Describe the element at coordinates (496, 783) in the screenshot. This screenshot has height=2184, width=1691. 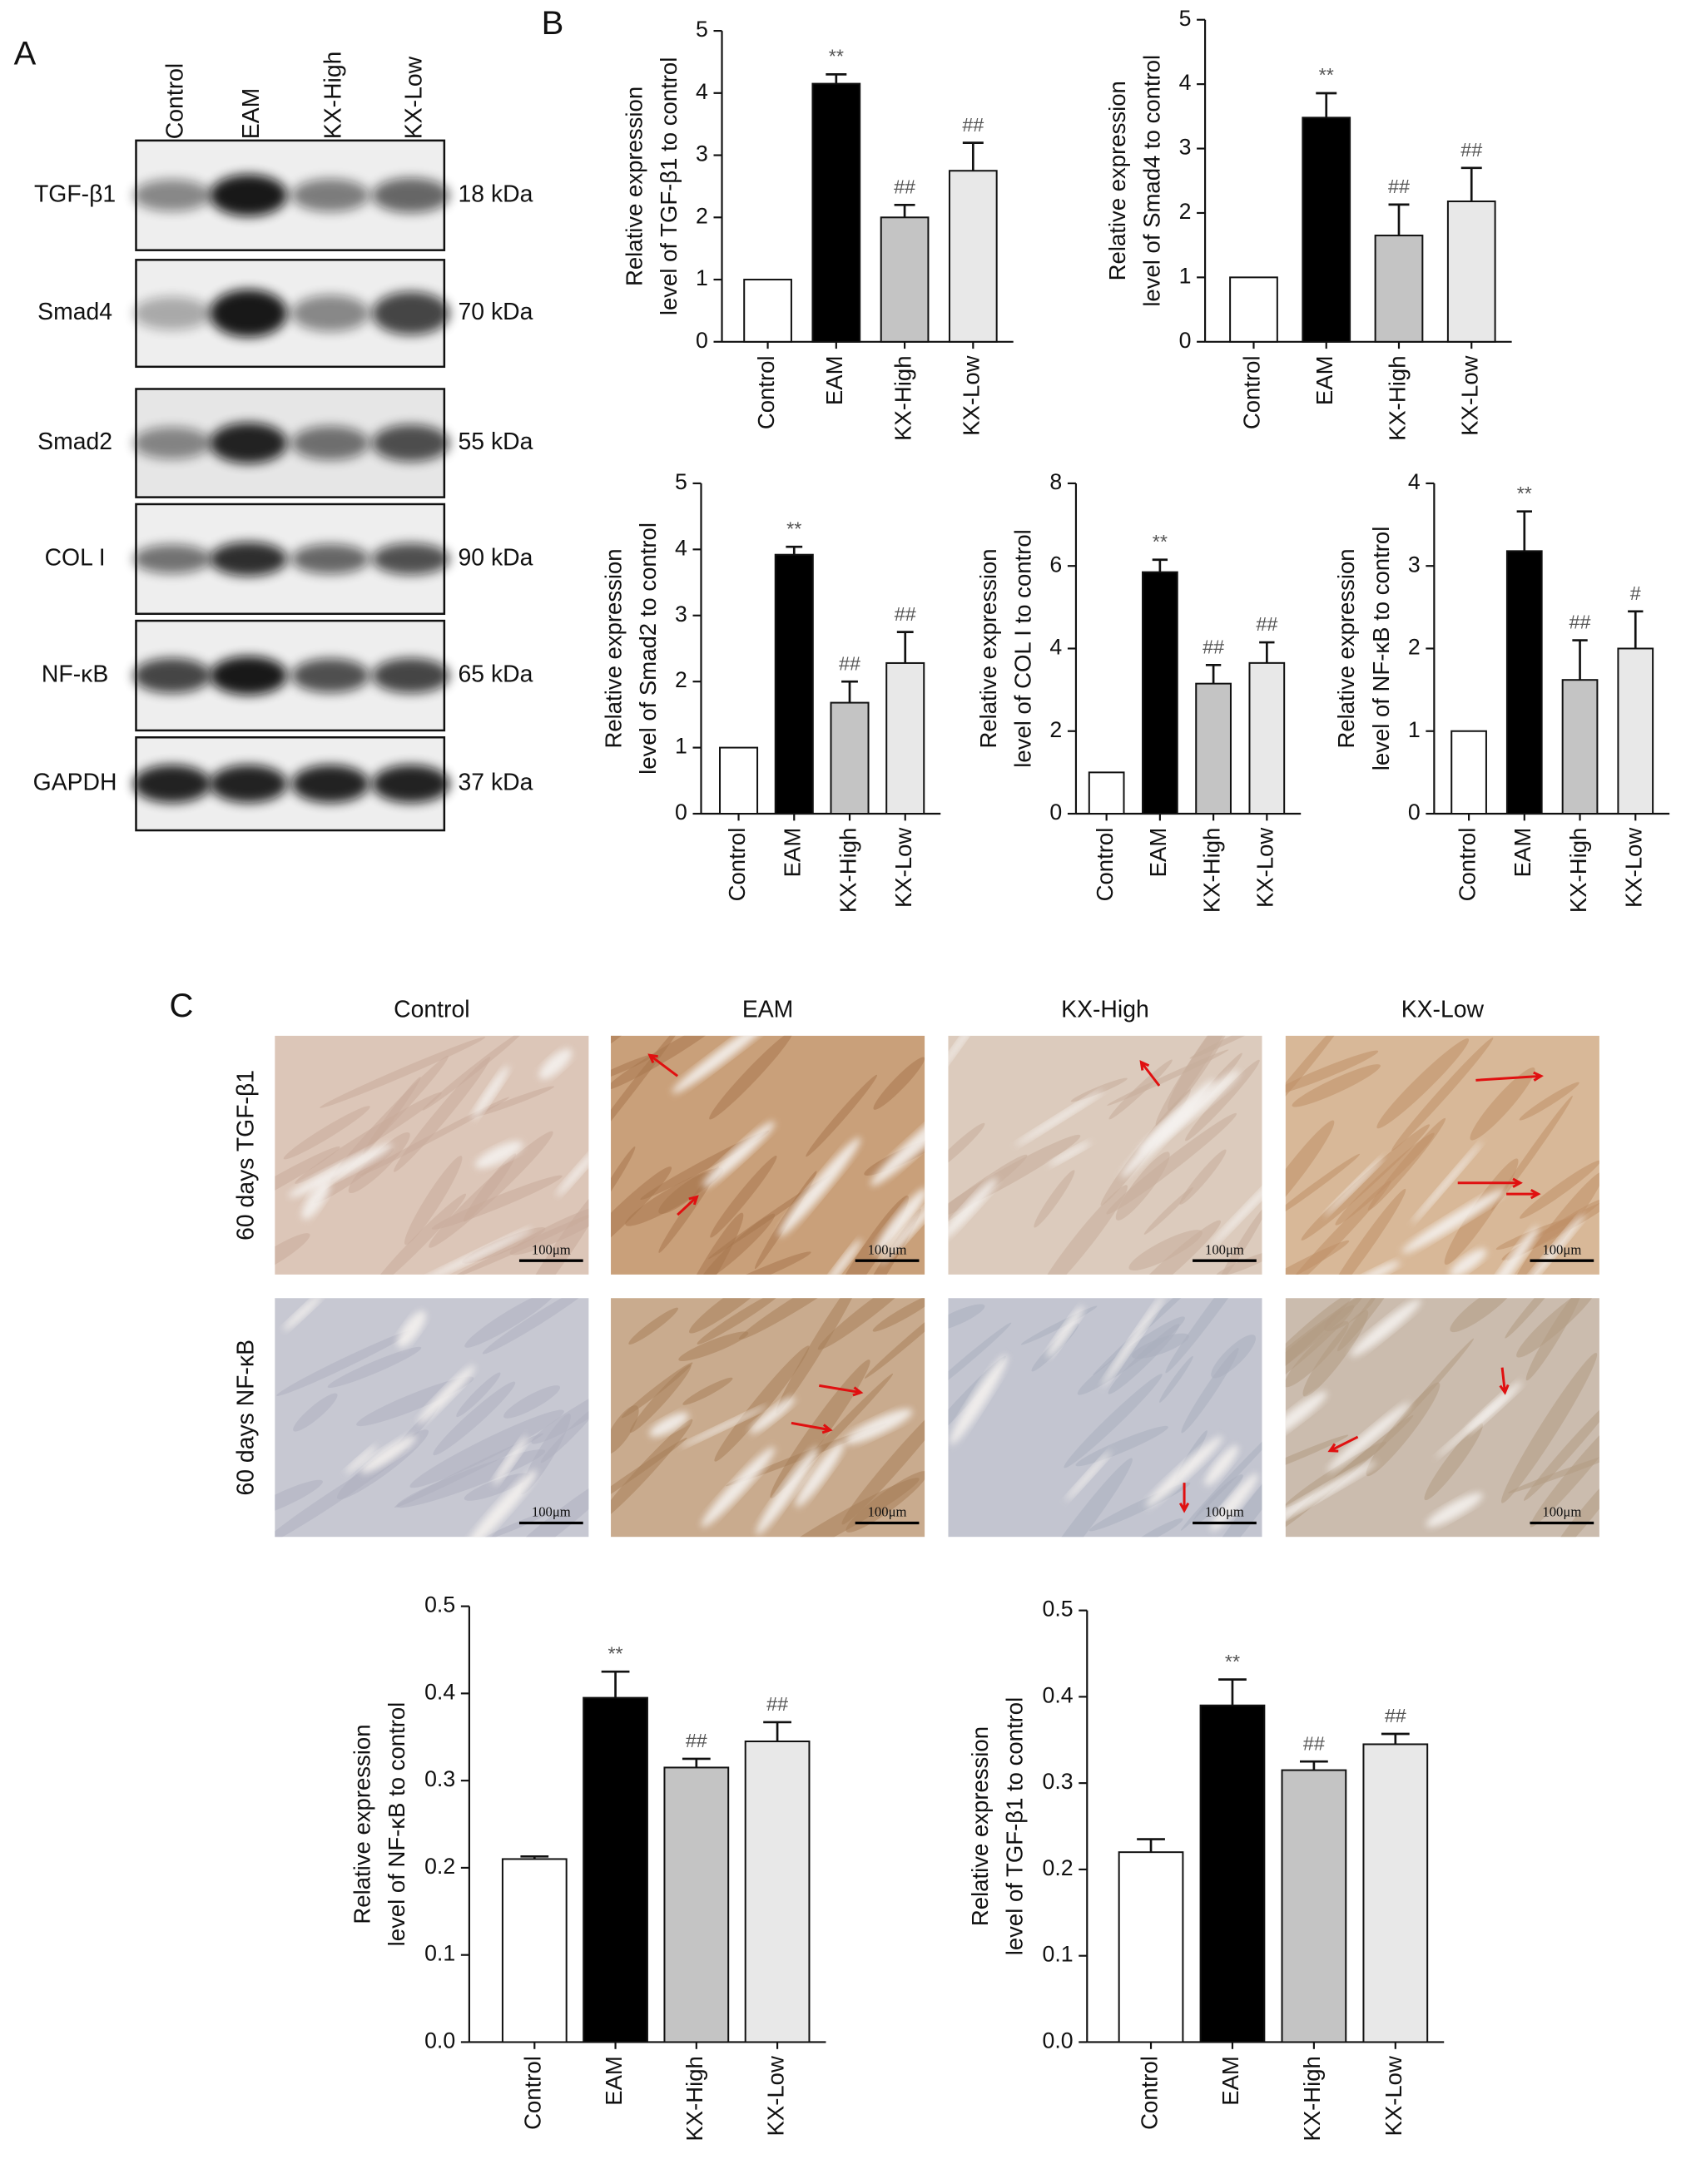
I see `size-label: 37 kDa` at that location.